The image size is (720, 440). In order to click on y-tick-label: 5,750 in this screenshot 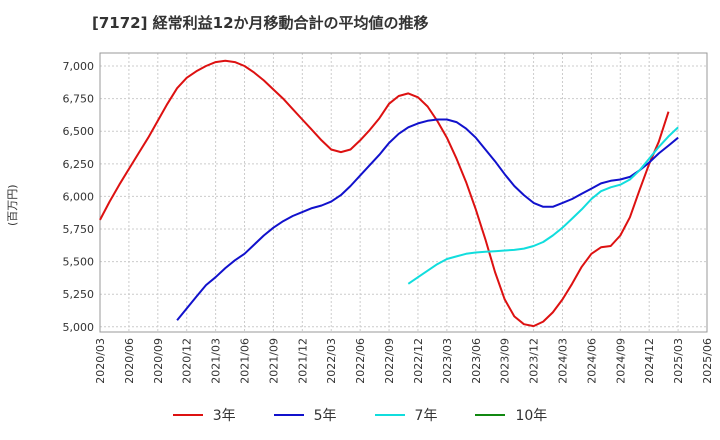, I will do `click(79, 229)`.